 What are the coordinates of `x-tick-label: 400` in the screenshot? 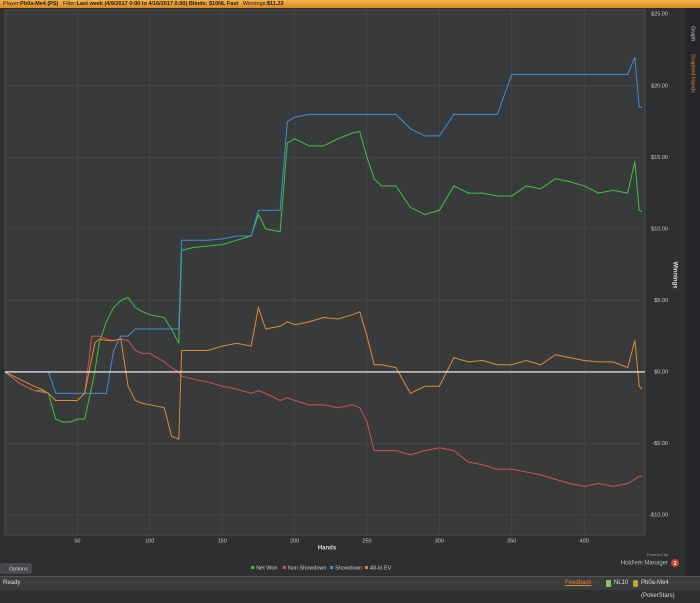 It's located at (584, 541).